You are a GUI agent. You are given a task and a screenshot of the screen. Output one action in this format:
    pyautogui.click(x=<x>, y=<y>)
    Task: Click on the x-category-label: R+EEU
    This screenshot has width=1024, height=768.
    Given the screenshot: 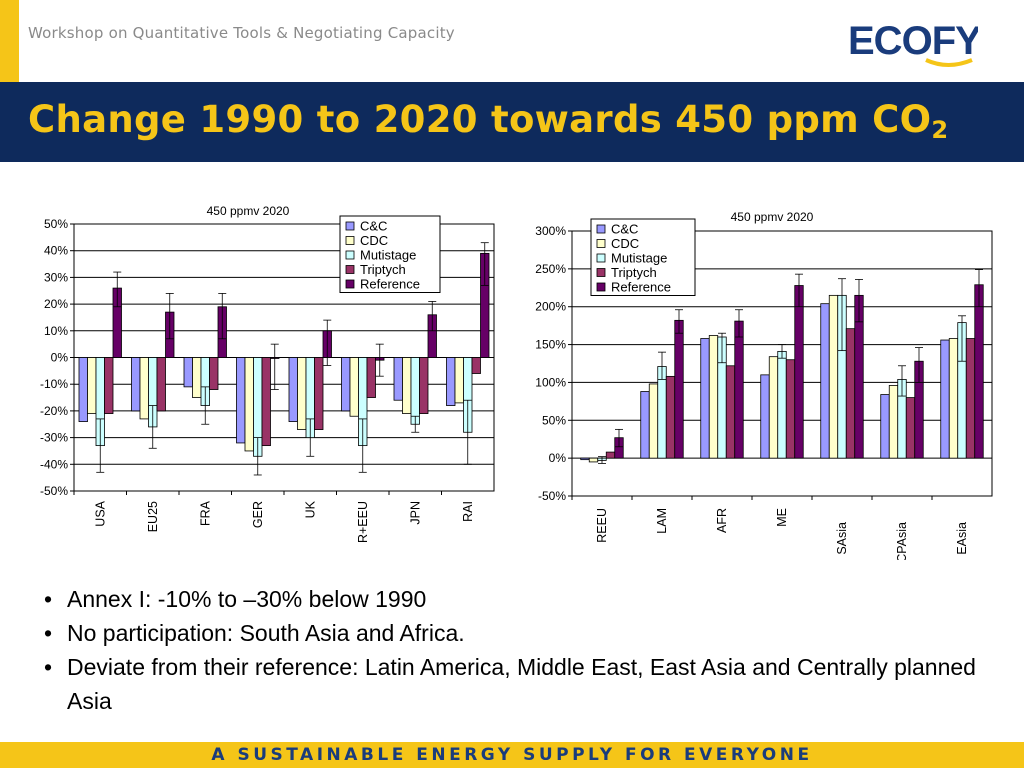 What is the action you would take?
    pyautogui.click(x=363, y=522)
    